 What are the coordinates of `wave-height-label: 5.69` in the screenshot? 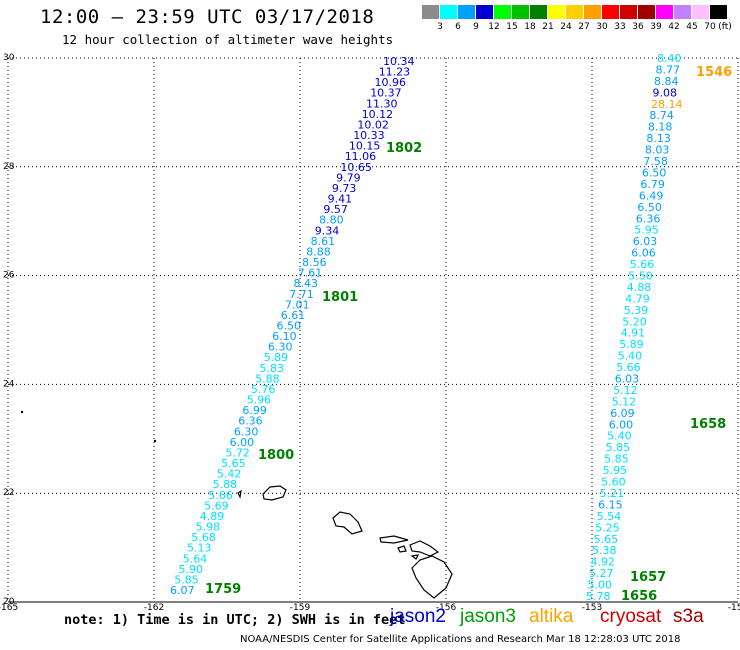 It's located at (216, 505).